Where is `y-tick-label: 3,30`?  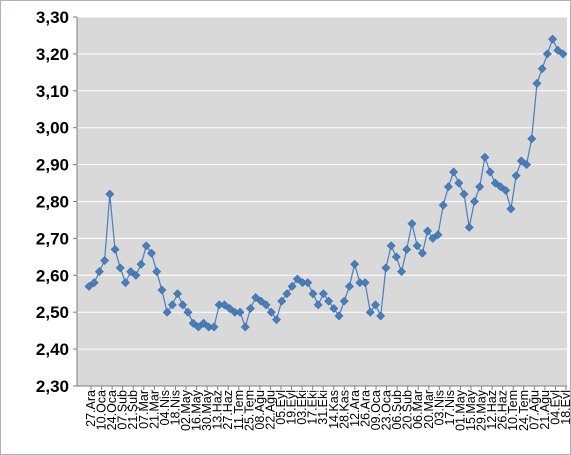
y-tick-label: 3,30 is located at coordinates (52, 17).